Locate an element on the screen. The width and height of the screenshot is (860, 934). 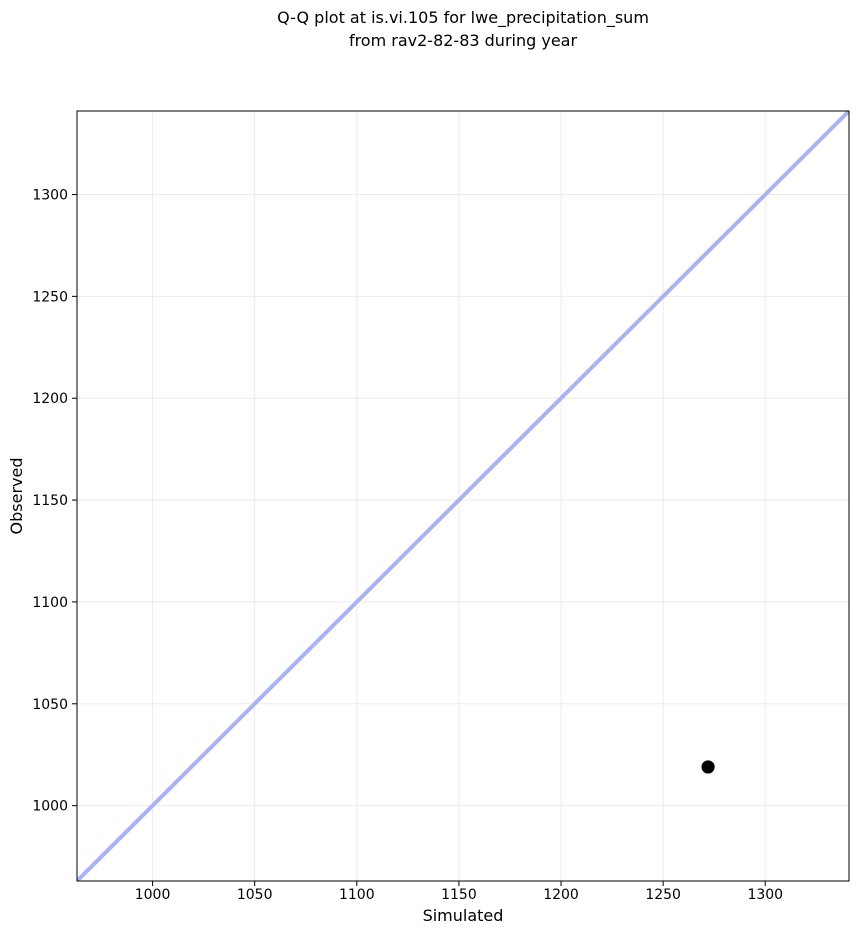
x-axis-label: Simulated is located at coordinates (463, 915).